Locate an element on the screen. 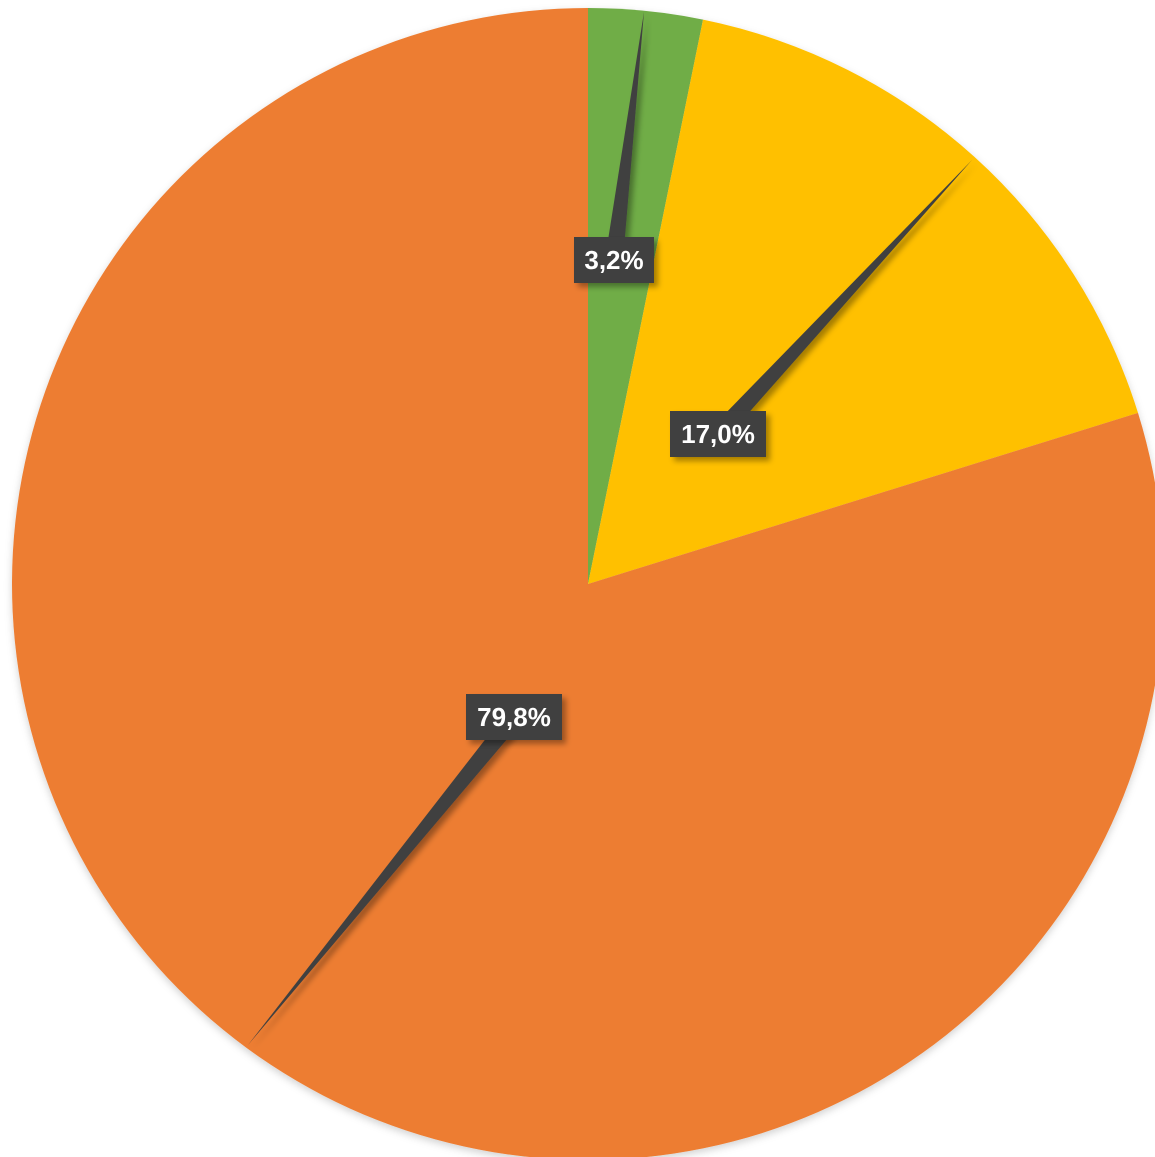 This screenshot has width=1155, height=1157. data-label-text-1: 3,2% is located at coordinates (613, 260).